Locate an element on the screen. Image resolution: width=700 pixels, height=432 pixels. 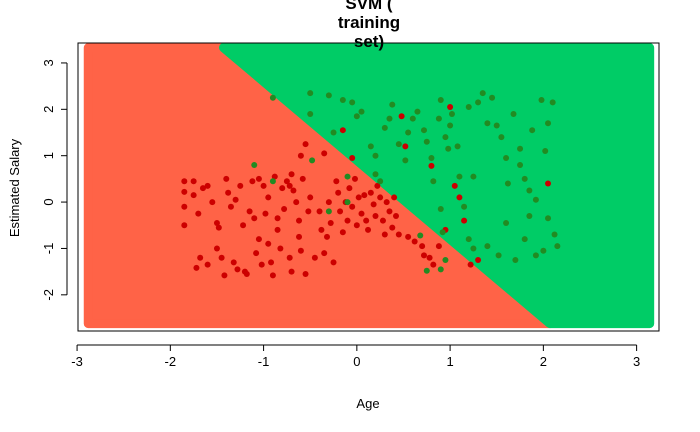
x-axis-label: Age is located at coordinates (367, 403).